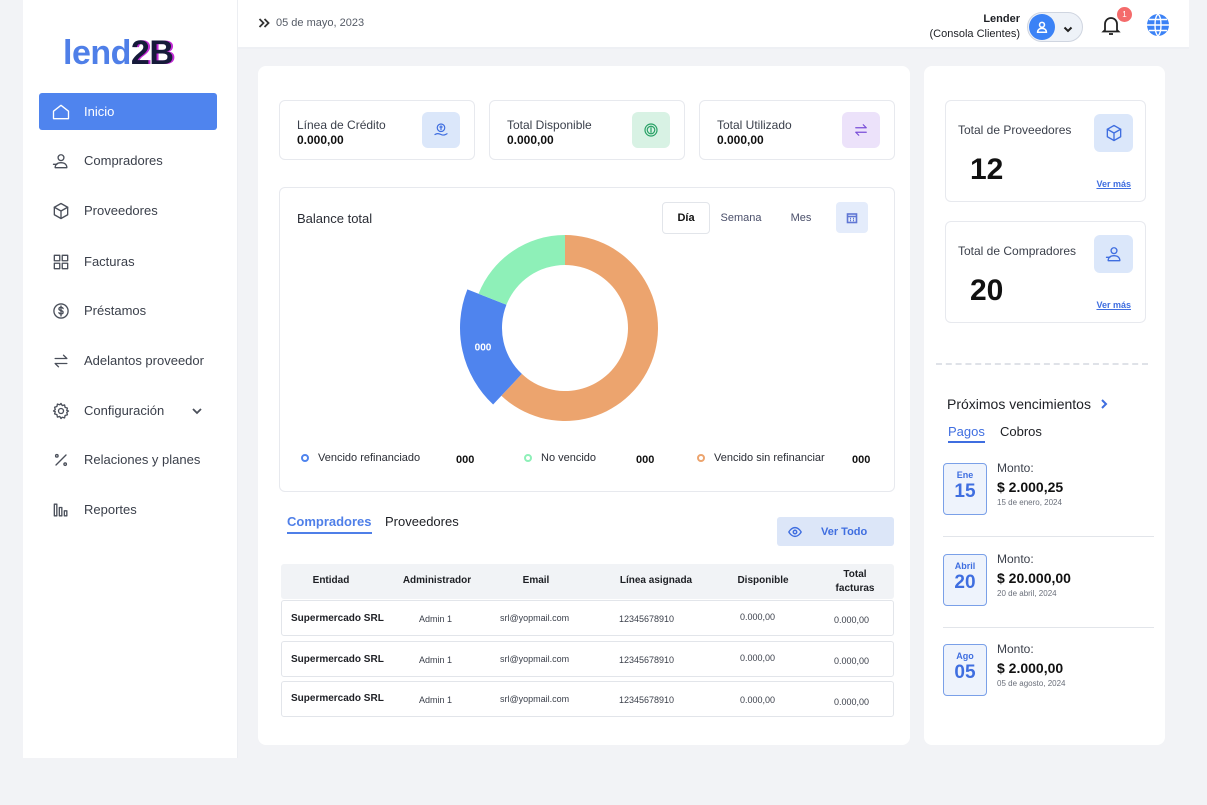  What do you see at coordinates (855, 581) in the screenshot?
I see `column-header: Total facturas` at bounding box center [855, 581].